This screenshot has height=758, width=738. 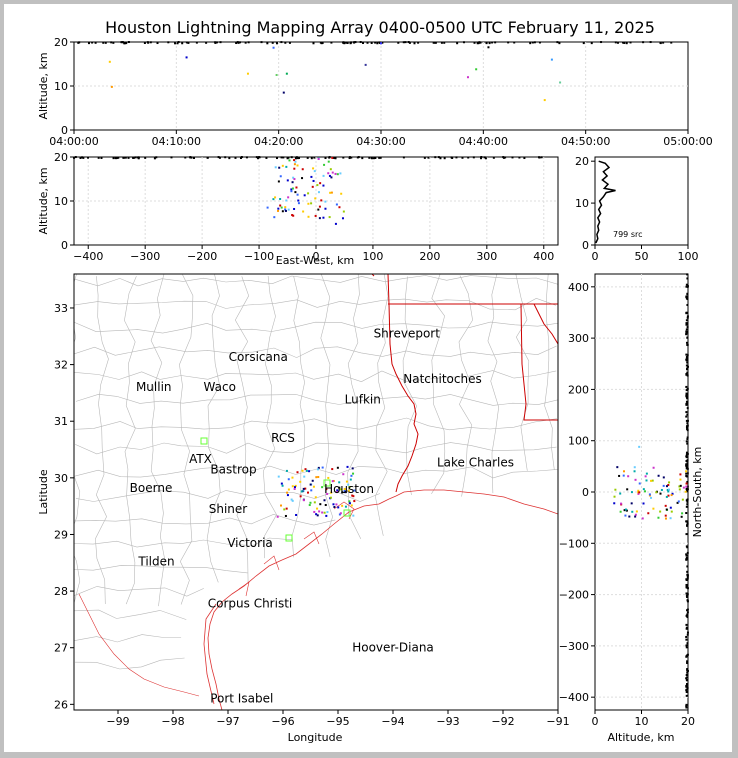 I want to click on time-altitude-source, so click(x=467, y=77).